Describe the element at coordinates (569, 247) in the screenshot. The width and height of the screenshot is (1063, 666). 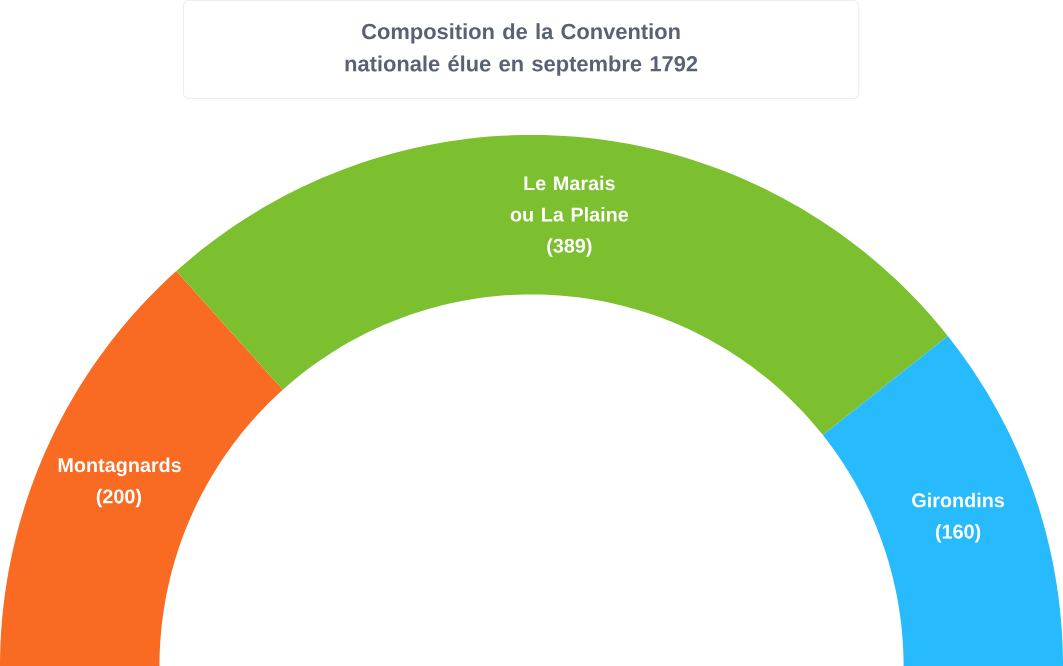
I see `data-label: (389)` at that location.